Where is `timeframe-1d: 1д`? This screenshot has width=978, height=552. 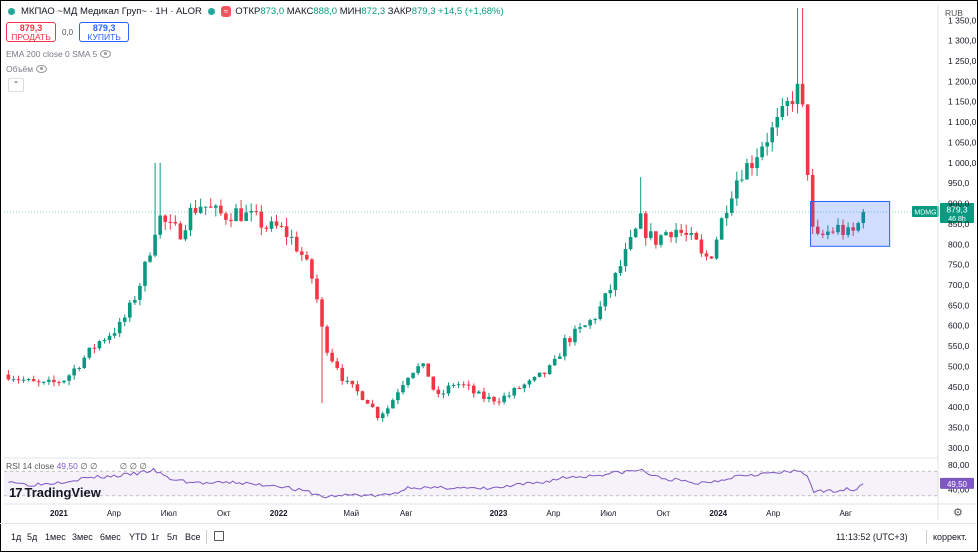 timeframe-1d: 1д is located at coordinates (16, 537).